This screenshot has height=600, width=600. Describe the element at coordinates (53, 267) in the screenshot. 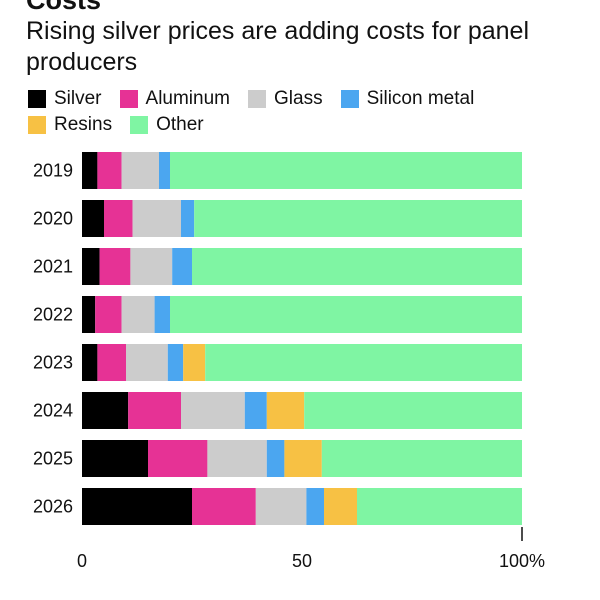

I see `year-label: 2021` at that location.